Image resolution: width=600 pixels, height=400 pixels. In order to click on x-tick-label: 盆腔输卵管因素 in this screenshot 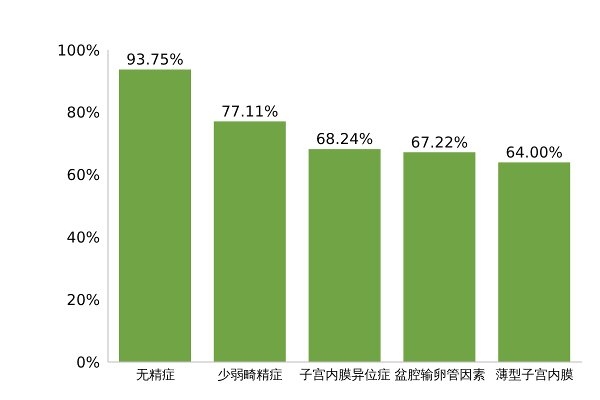, I will do `click(440, 376)`.